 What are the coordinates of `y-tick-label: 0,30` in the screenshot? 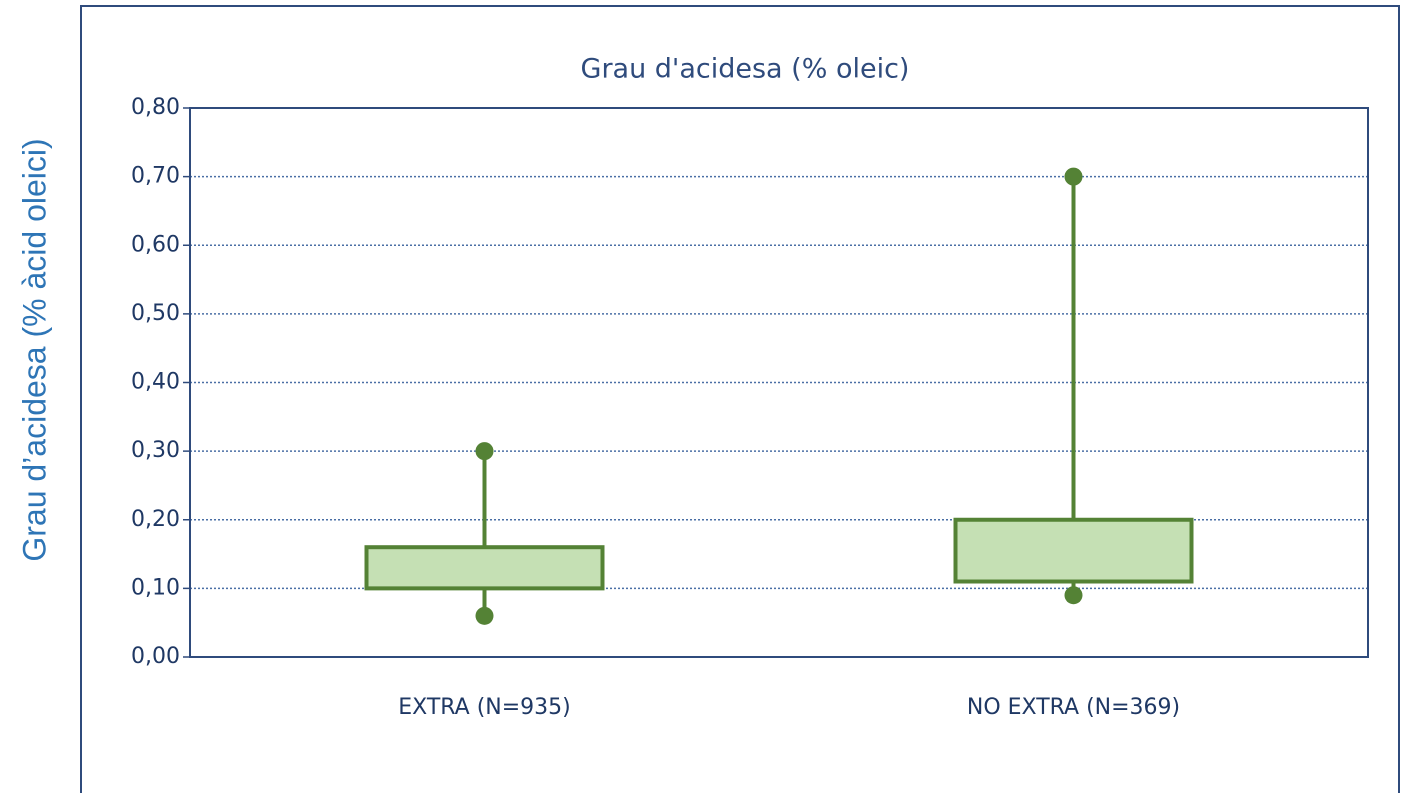 It's located at (155, 450).